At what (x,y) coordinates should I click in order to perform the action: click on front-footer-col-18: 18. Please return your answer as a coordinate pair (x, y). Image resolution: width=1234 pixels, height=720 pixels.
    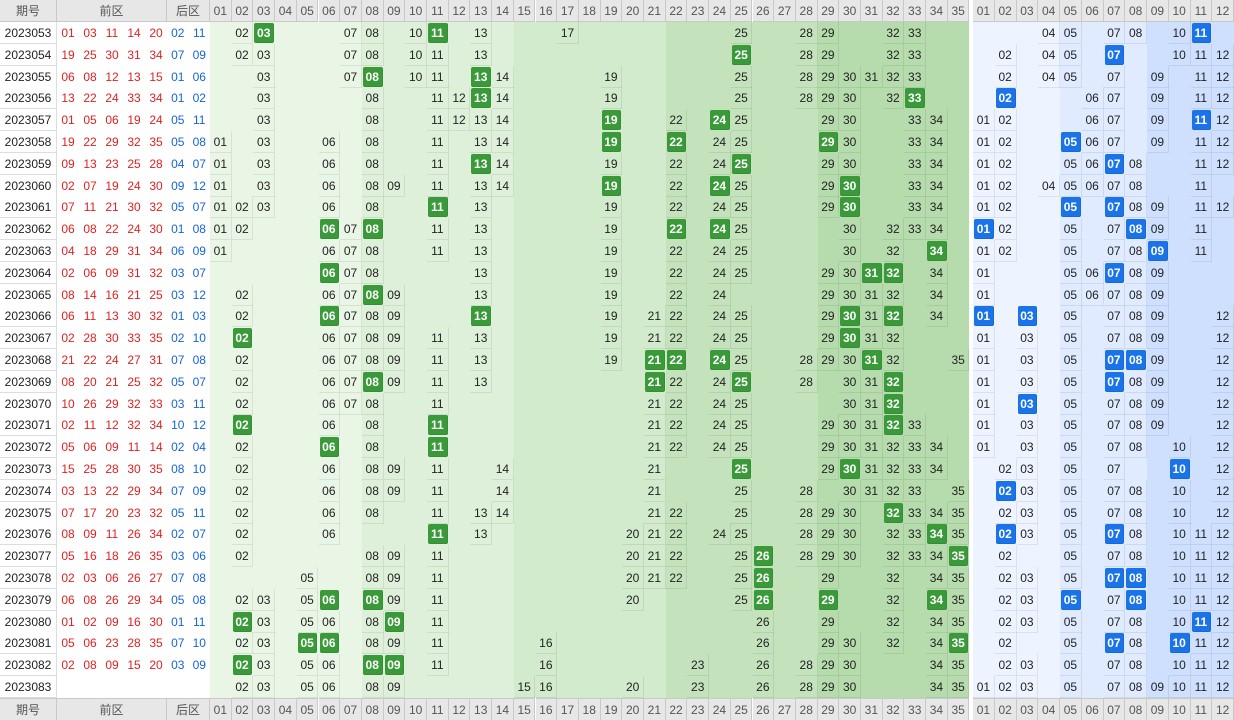
    Looking at the image, I should click on (589, 709).